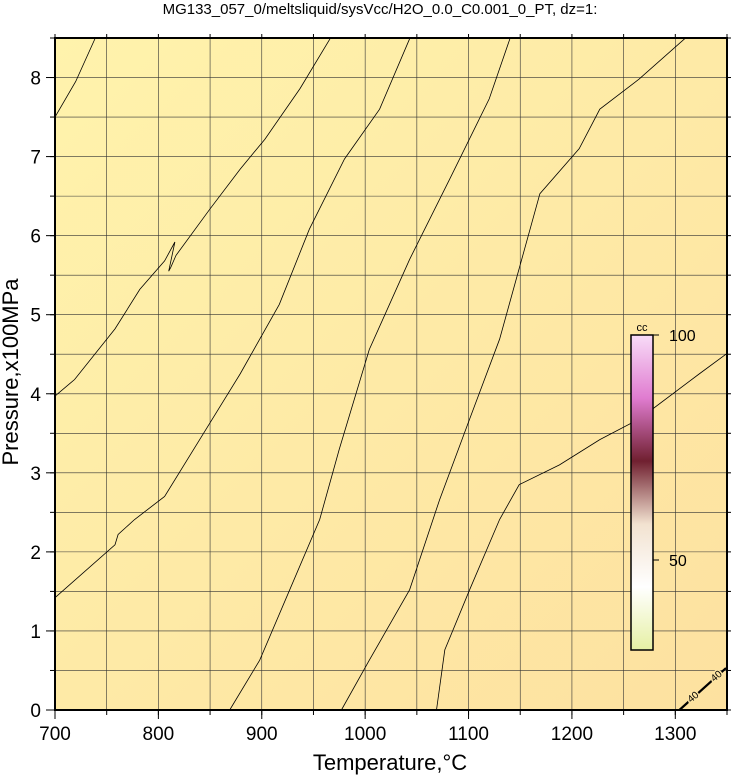  What do you see at coordinates (678, 561) in the screenshot?
I see `colorbar-tick-label: 50` at bounding box center [678, 561].